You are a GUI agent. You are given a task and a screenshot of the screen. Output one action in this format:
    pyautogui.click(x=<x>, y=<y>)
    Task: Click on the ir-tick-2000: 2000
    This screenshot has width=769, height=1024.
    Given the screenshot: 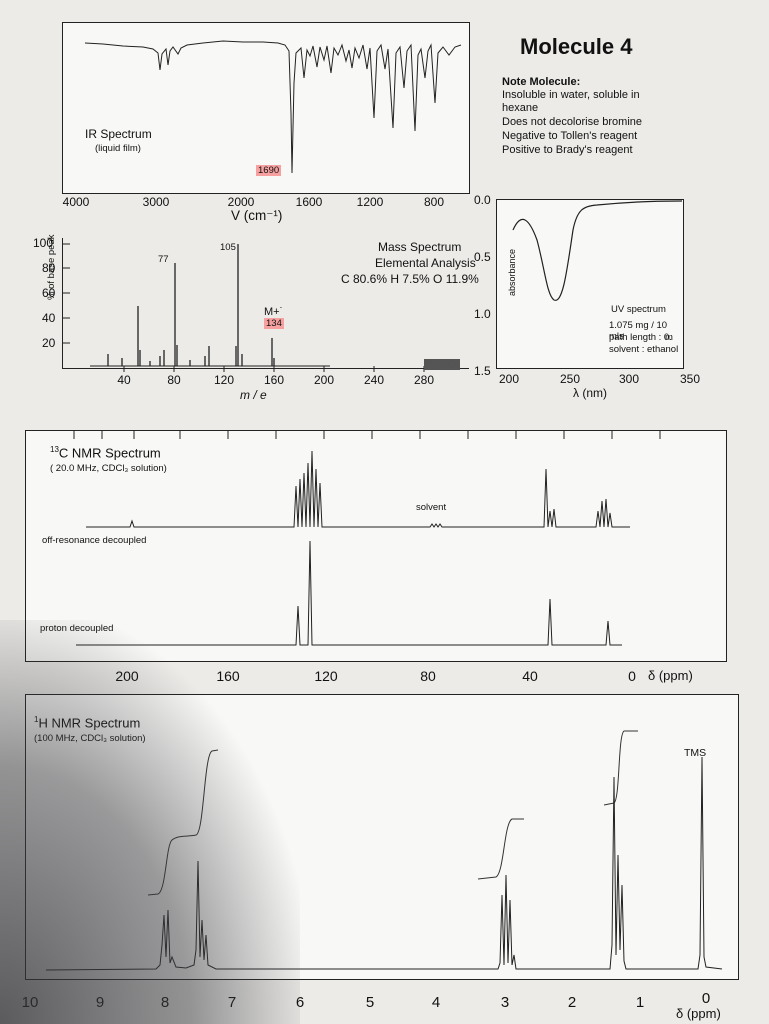 What is the action you would take?
    pyautogui.click(x=241, y=202)
    